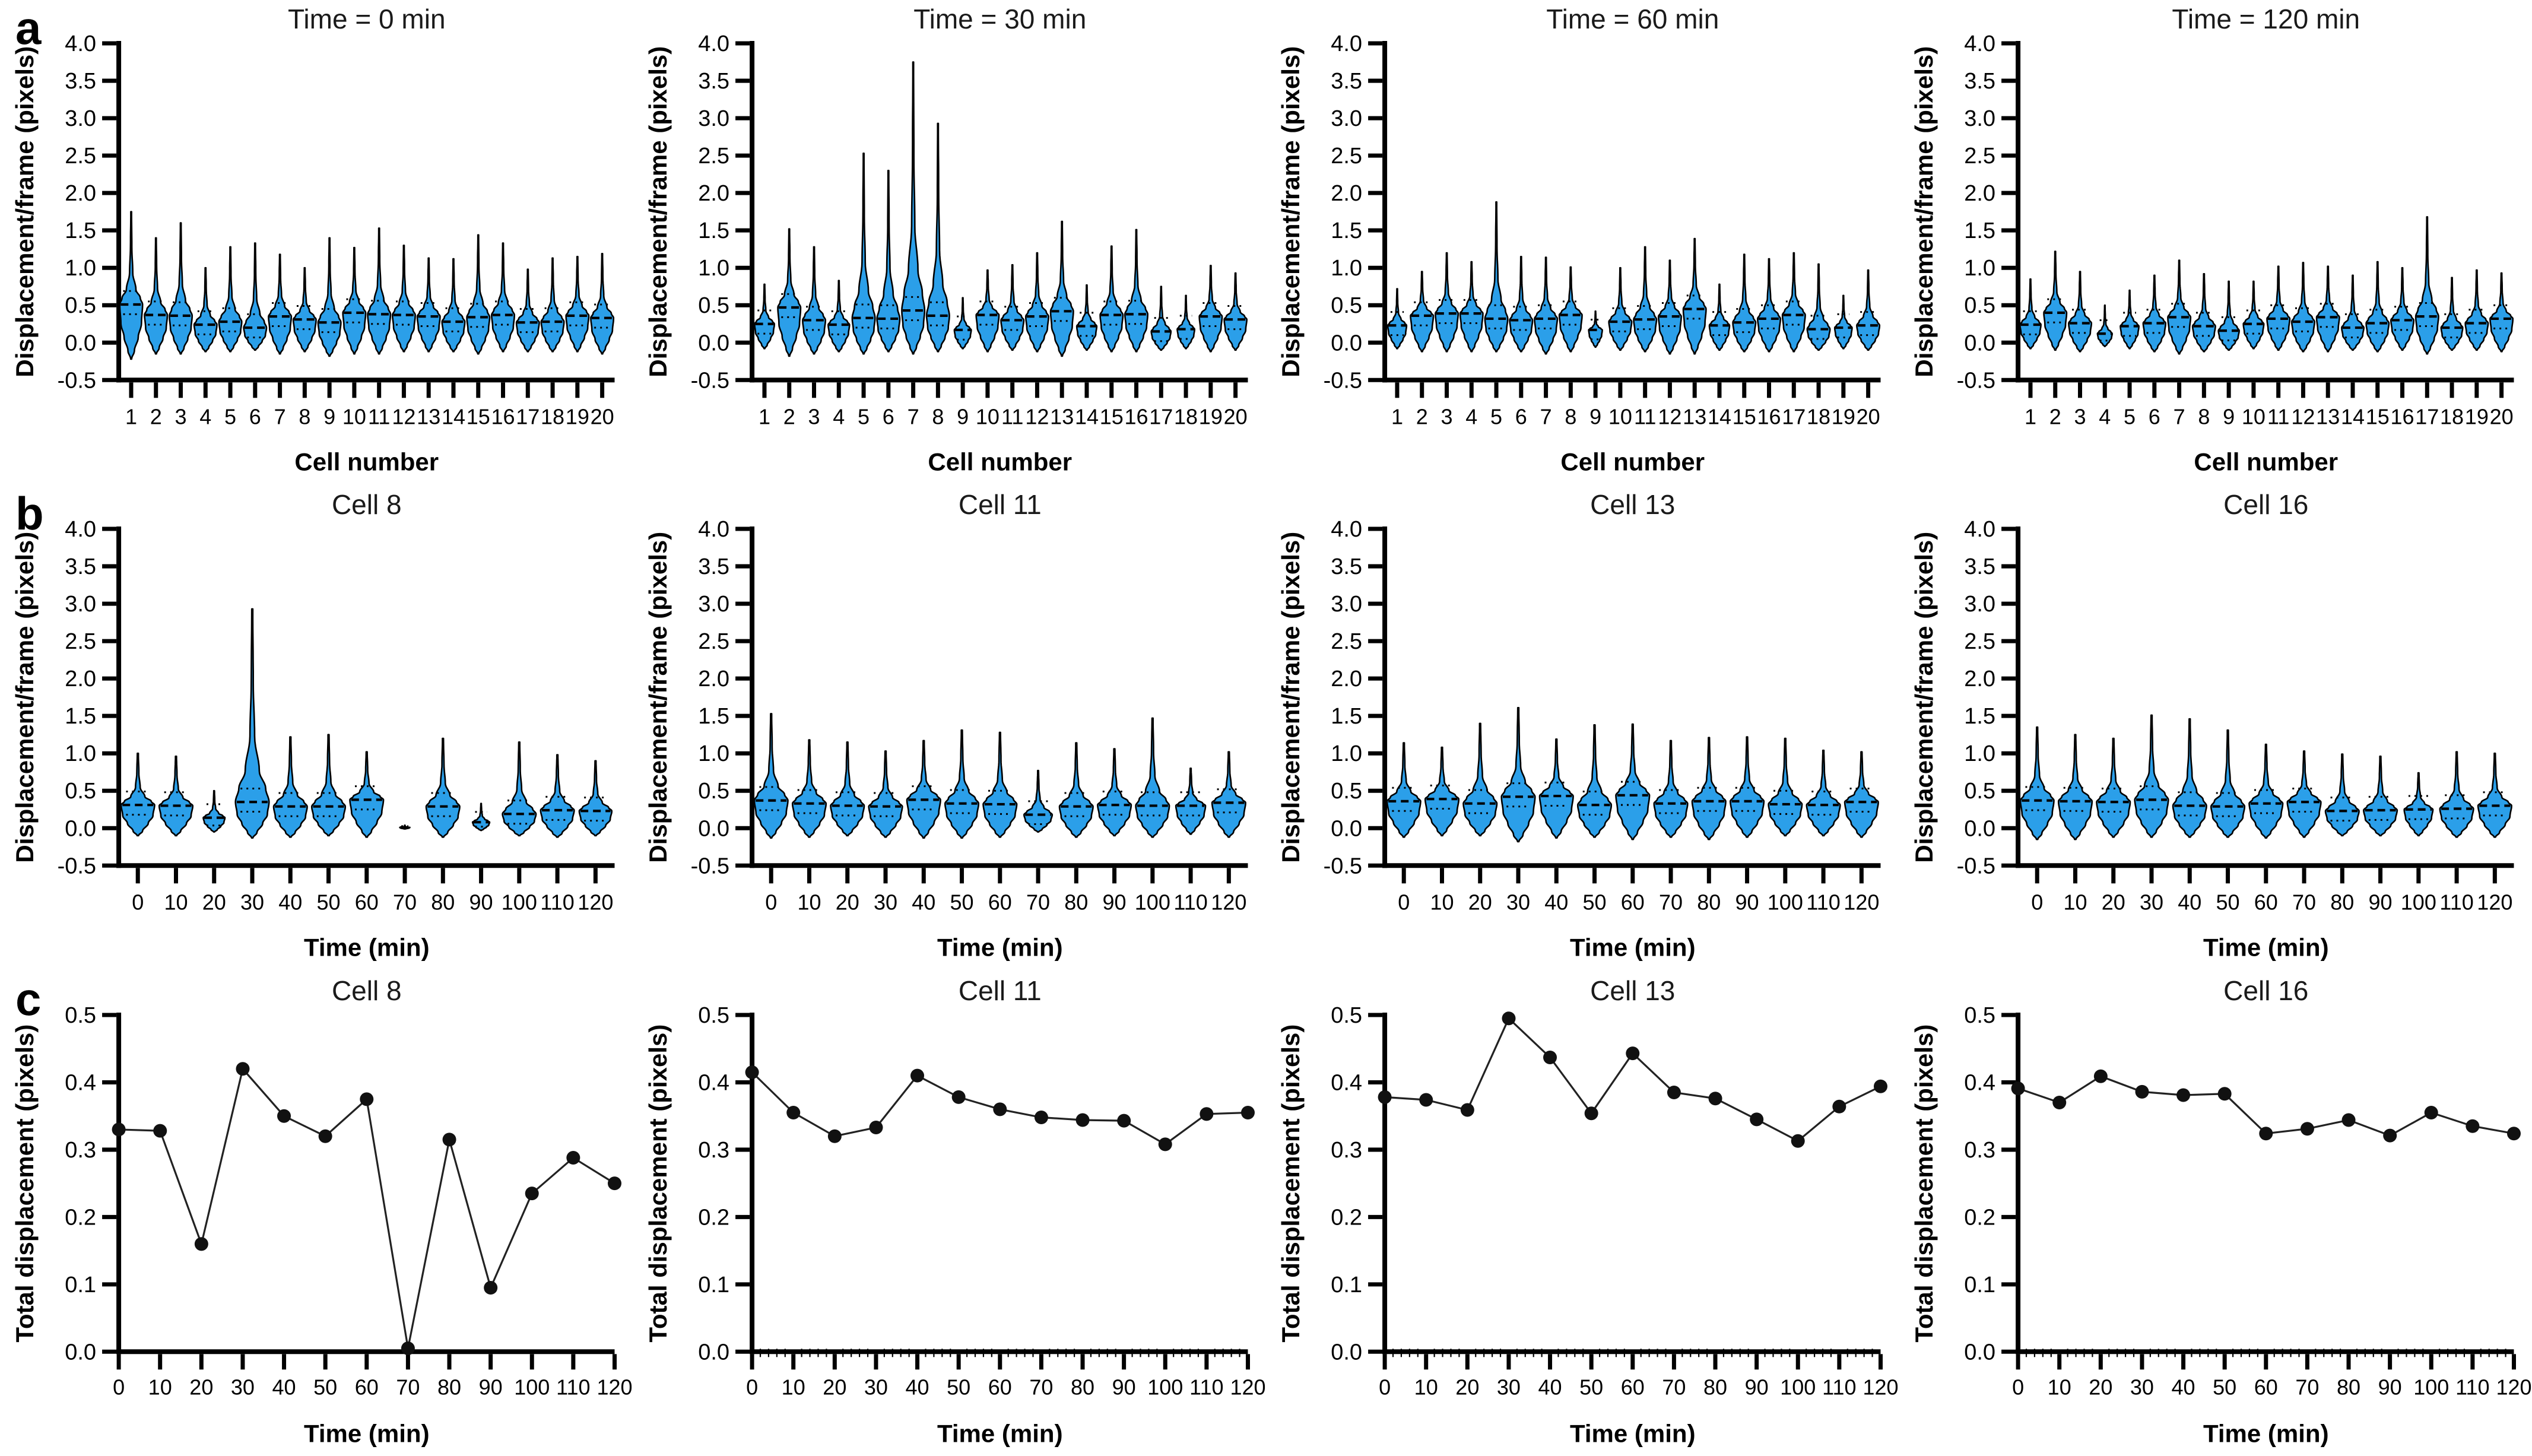 Image resolution: width=2532 pixels, height=1456 pixels. What do you see at coordinates (367, 19) in the screenshot?
I see `panel-title: Time = 0 min` at bounding box center [367, 19].